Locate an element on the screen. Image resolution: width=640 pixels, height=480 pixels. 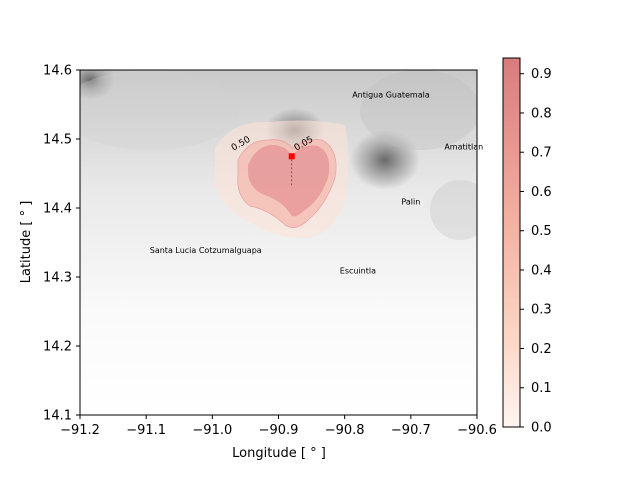
x-axis: −91.2 −91.1 −91.0 −90.9 −90.8 −90.7 −90.6 is located at coordinates (278, 426).